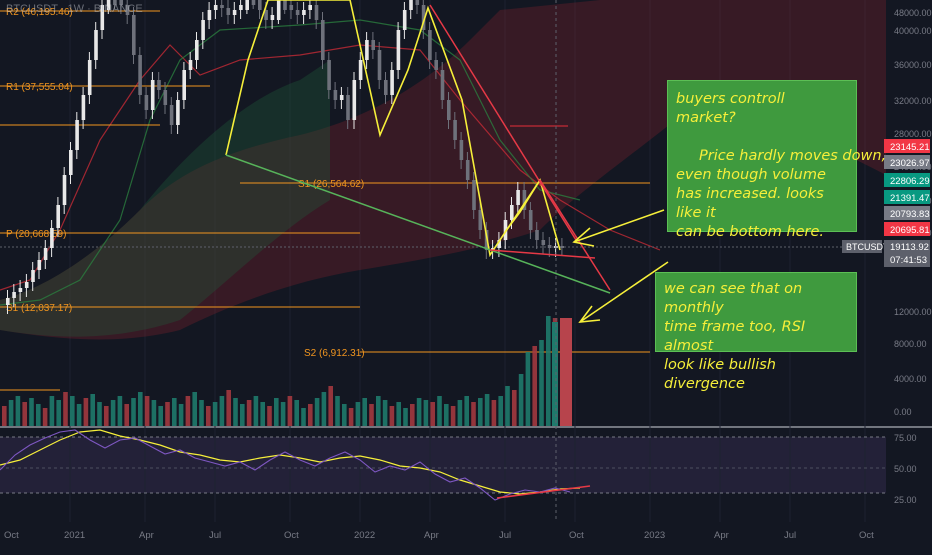 This screenshot has height=555, width=932. I want to click on note-1-line-2: Price hardly moves down,, so click(781, 156).